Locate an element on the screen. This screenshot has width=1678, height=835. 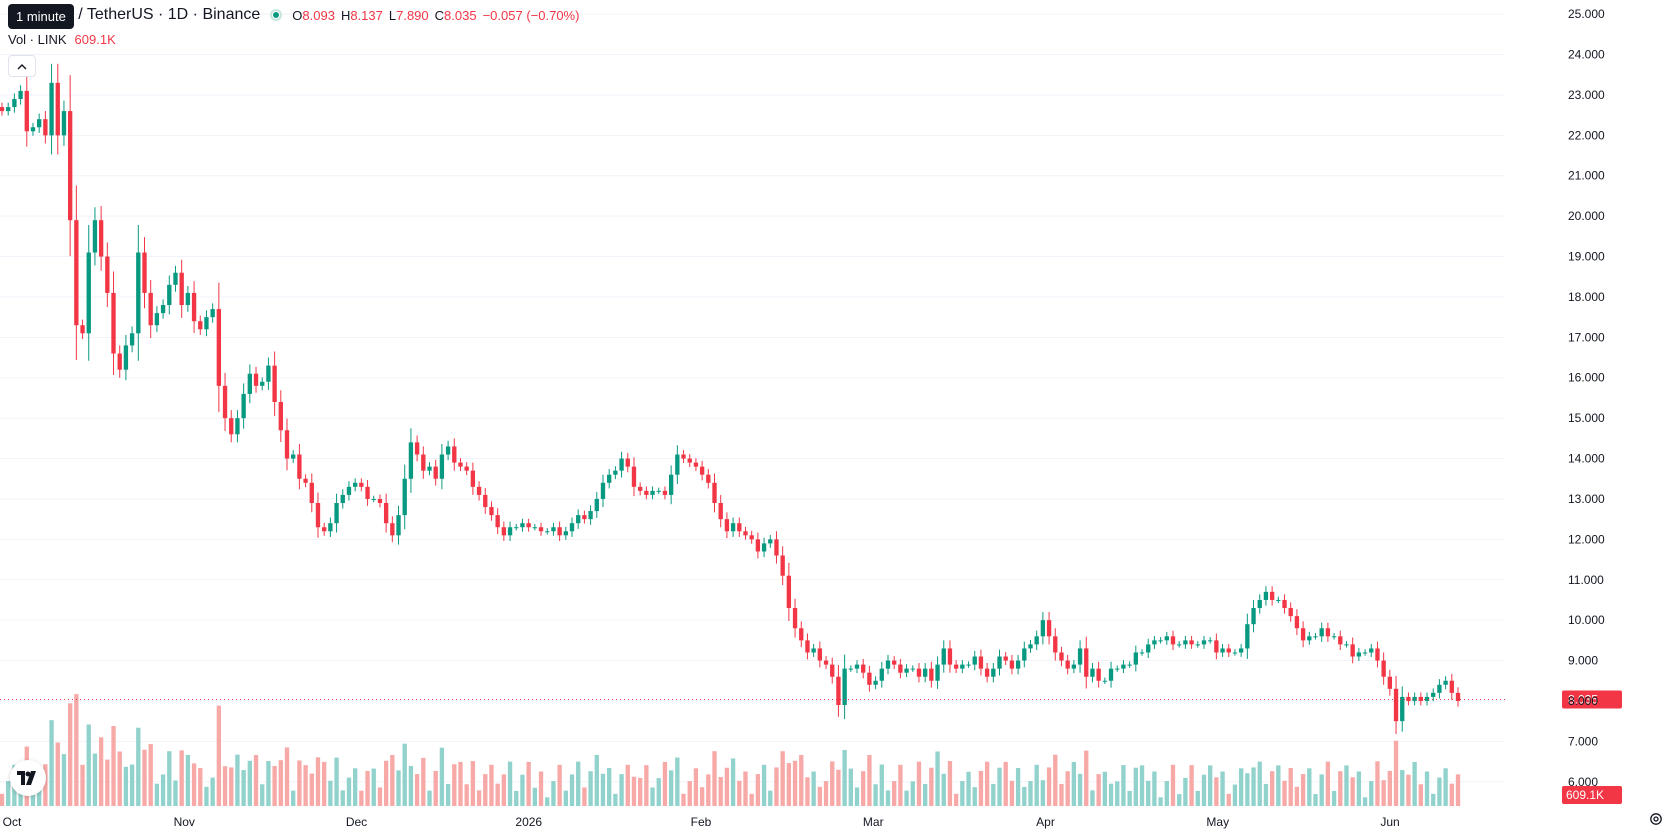
time-tick-label: Dec is located at coordinates (356, 822).